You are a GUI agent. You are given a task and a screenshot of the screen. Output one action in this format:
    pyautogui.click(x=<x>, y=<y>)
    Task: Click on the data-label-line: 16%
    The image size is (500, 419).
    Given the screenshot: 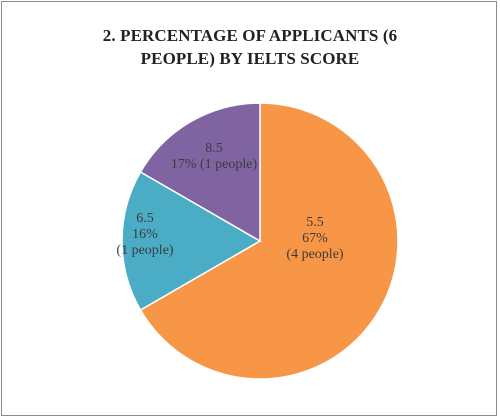 What is the action you would take?
    pyautogui.click(x=145, y=234)
    